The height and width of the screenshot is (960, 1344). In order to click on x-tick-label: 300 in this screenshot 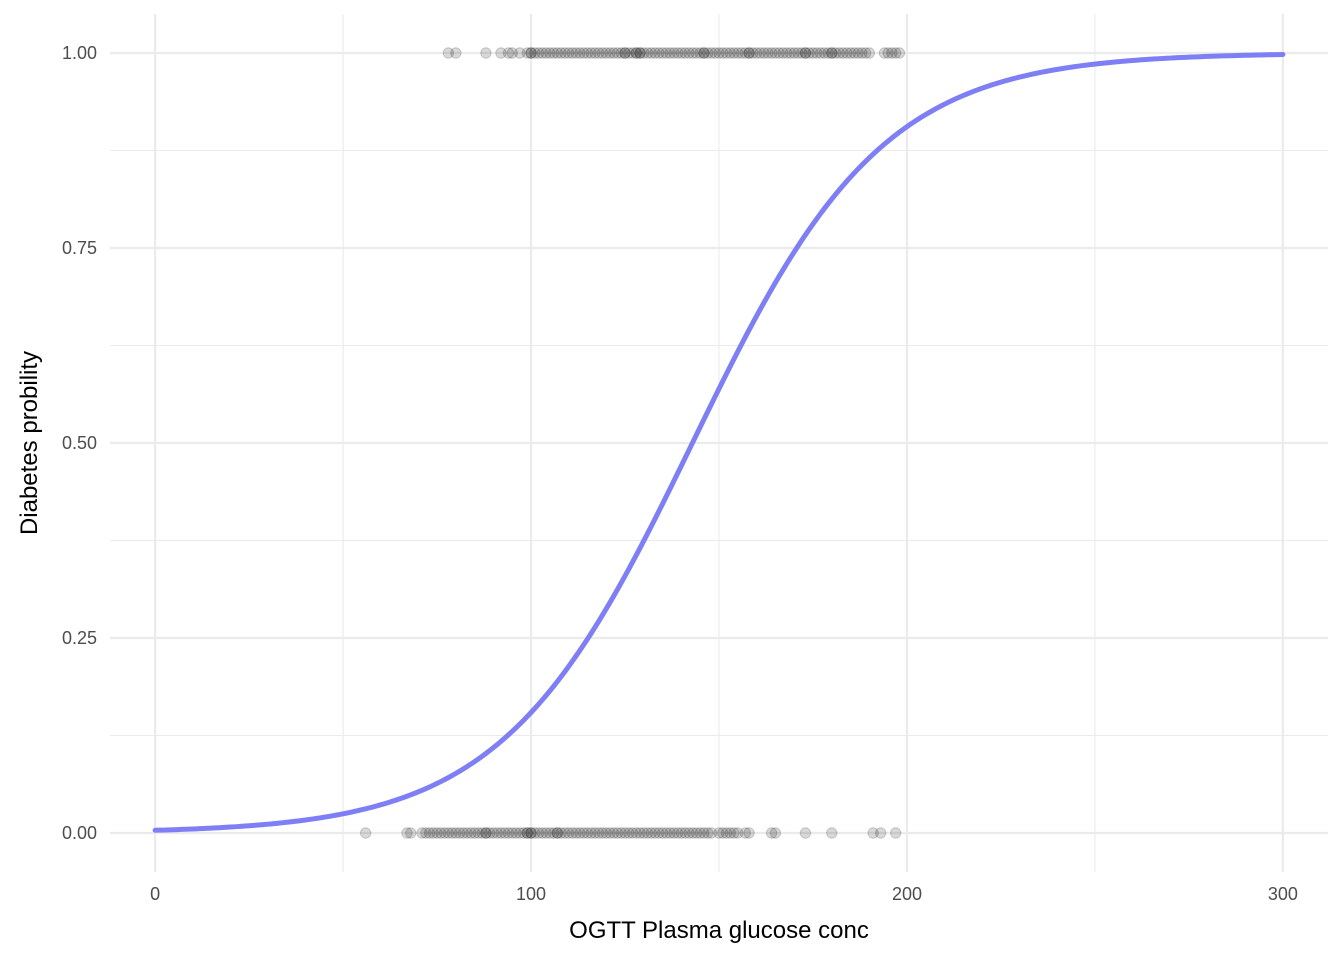, I will do `click(1283, 894)`.